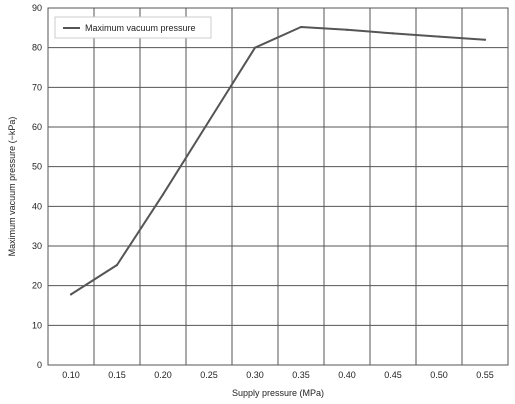 This screenshot has height=404, width=515. Describe the element at coordinates (278, 393) in the screenshot. I see `x-axis-title: Supply pressure (MPa)` at that location.